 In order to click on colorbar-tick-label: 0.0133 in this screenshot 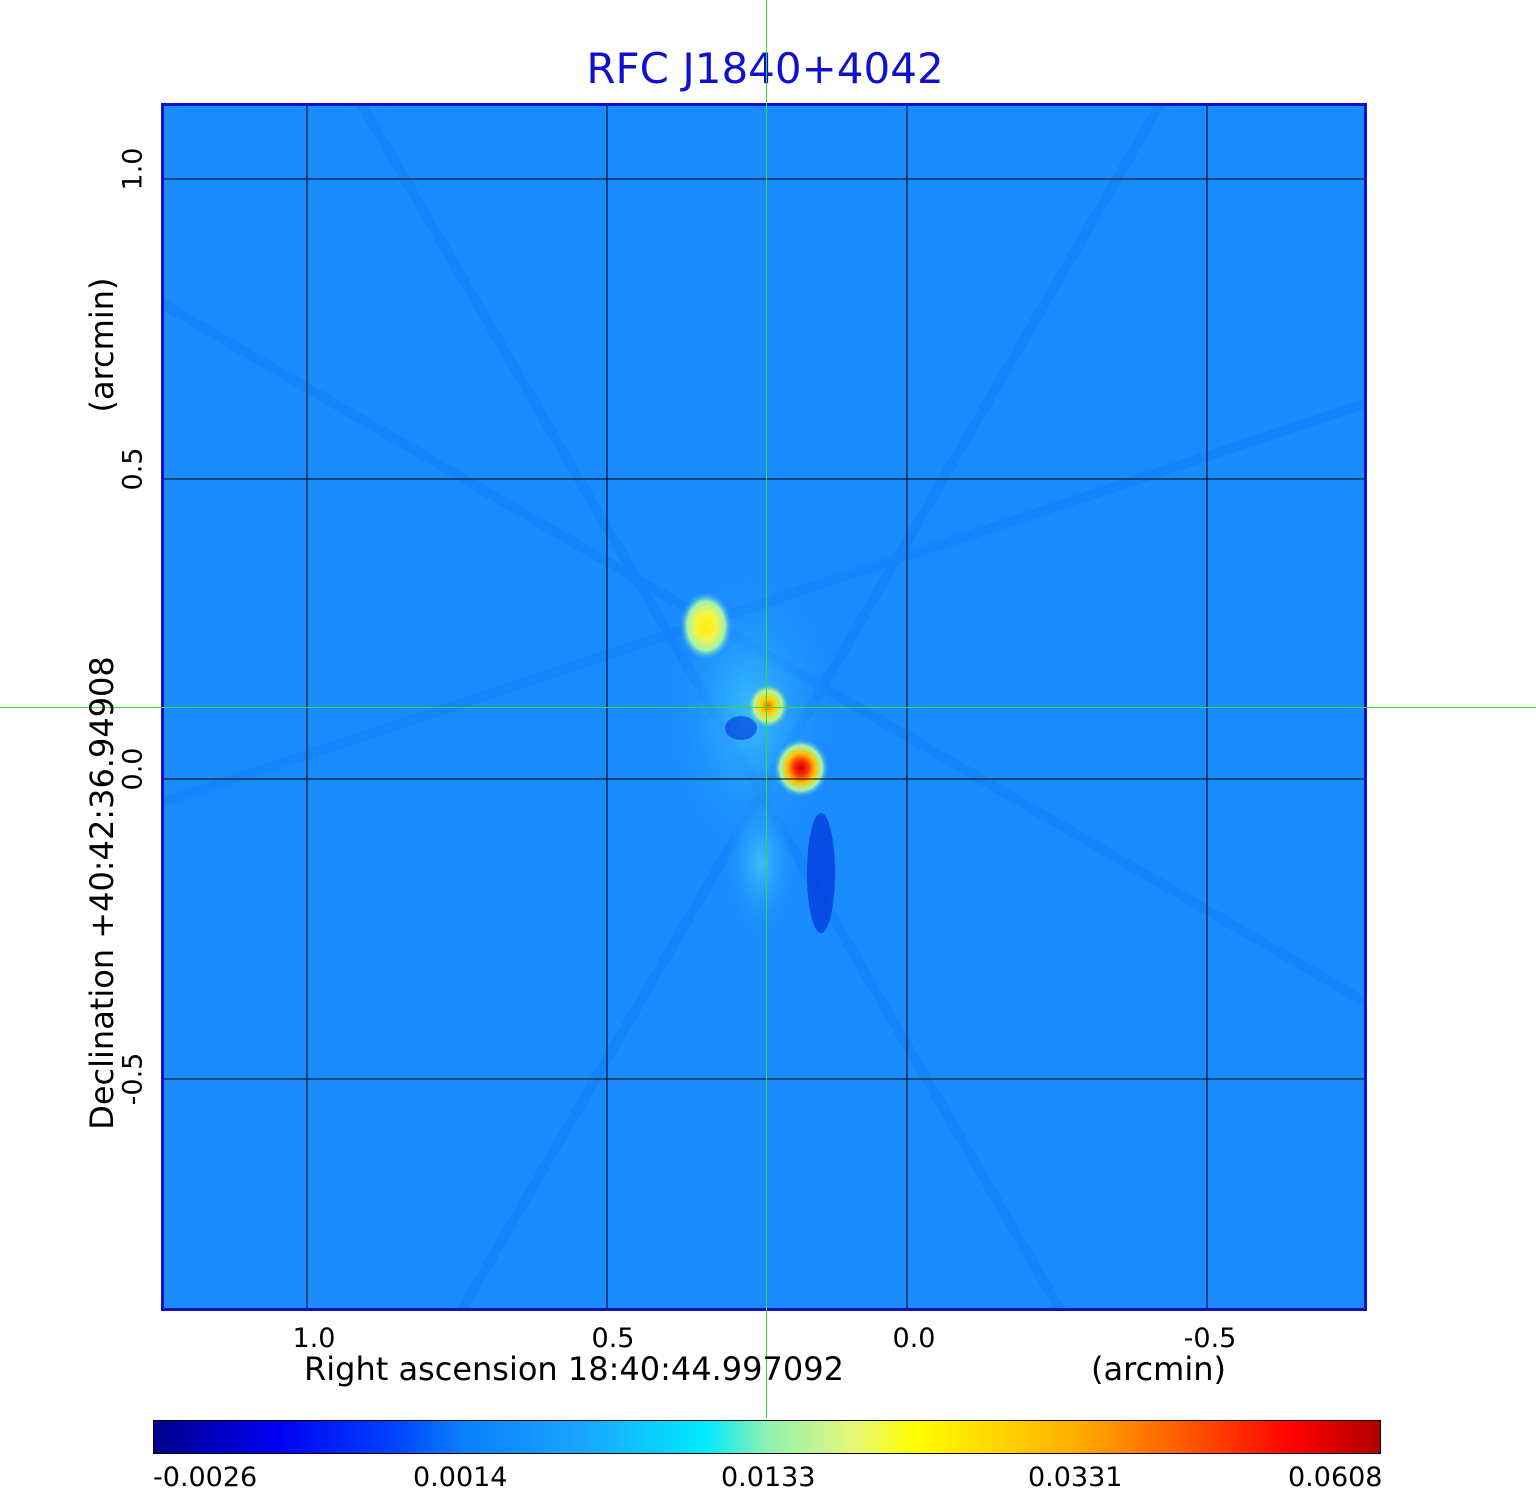, I will do `click(768, 1477)`.